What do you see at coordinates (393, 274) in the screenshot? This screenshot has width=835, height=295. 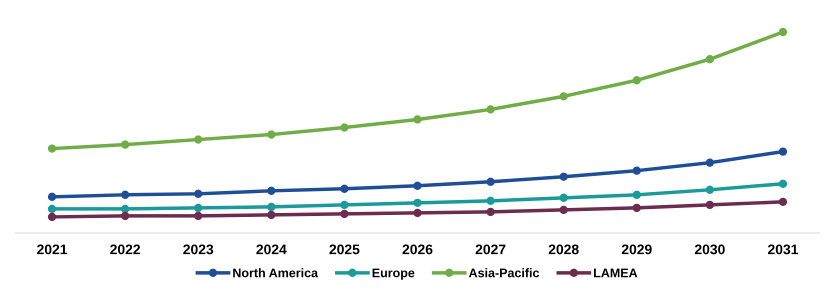 I see `legend-label: Europe` at bounding box center [393, 274].